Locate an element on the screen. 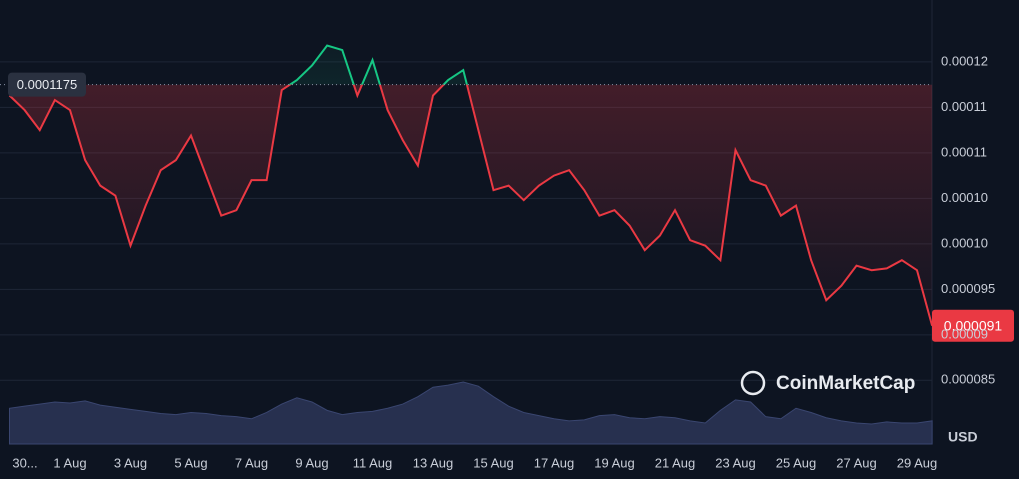 The width and height of the screenshot is (1019, 479). y-tick-label: 0.00012 is located at coordinates (964, 60).